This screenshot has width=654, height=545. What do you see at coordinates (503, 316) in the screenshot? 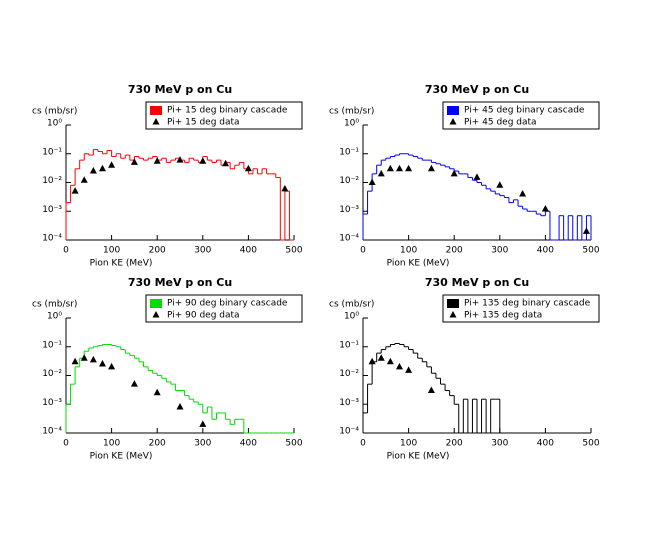
I see `legend-label: Pi+ 135 deg data` at bounding box center [503, 316].